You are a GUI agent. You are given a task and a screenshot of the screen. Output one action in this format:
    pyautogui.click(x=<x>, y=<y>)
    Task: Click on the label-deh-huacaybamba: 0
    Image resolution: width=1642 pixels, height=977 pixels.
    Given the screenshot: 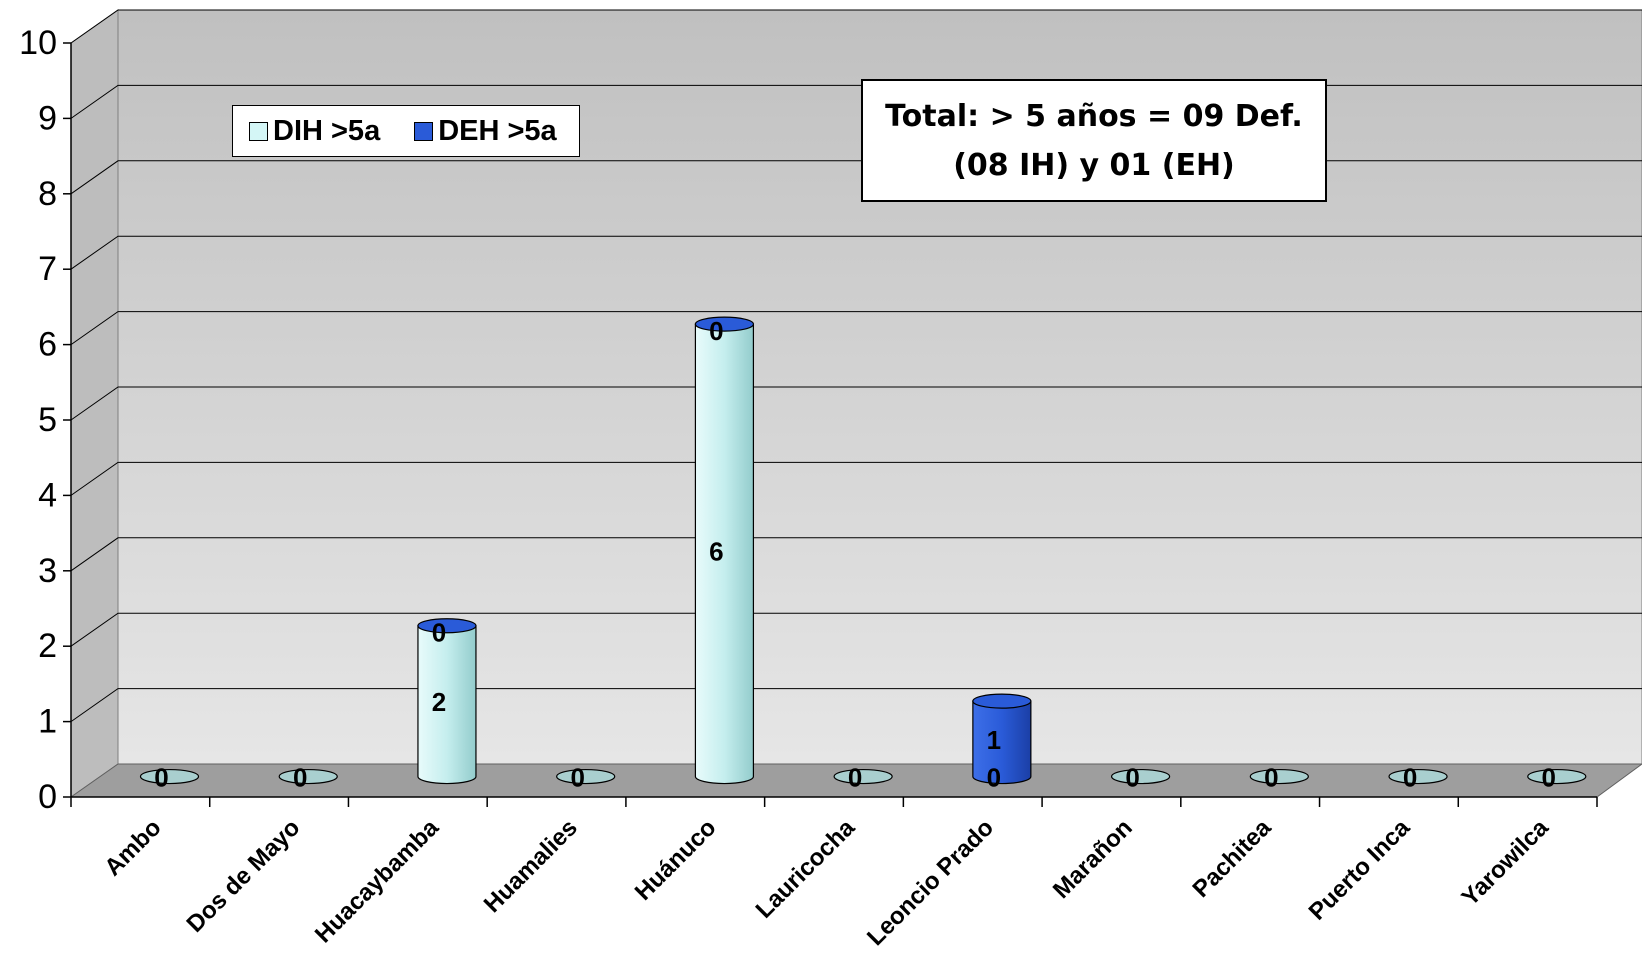 What is the action you would take?
    pyautogui.click(x=439, y=633)
    